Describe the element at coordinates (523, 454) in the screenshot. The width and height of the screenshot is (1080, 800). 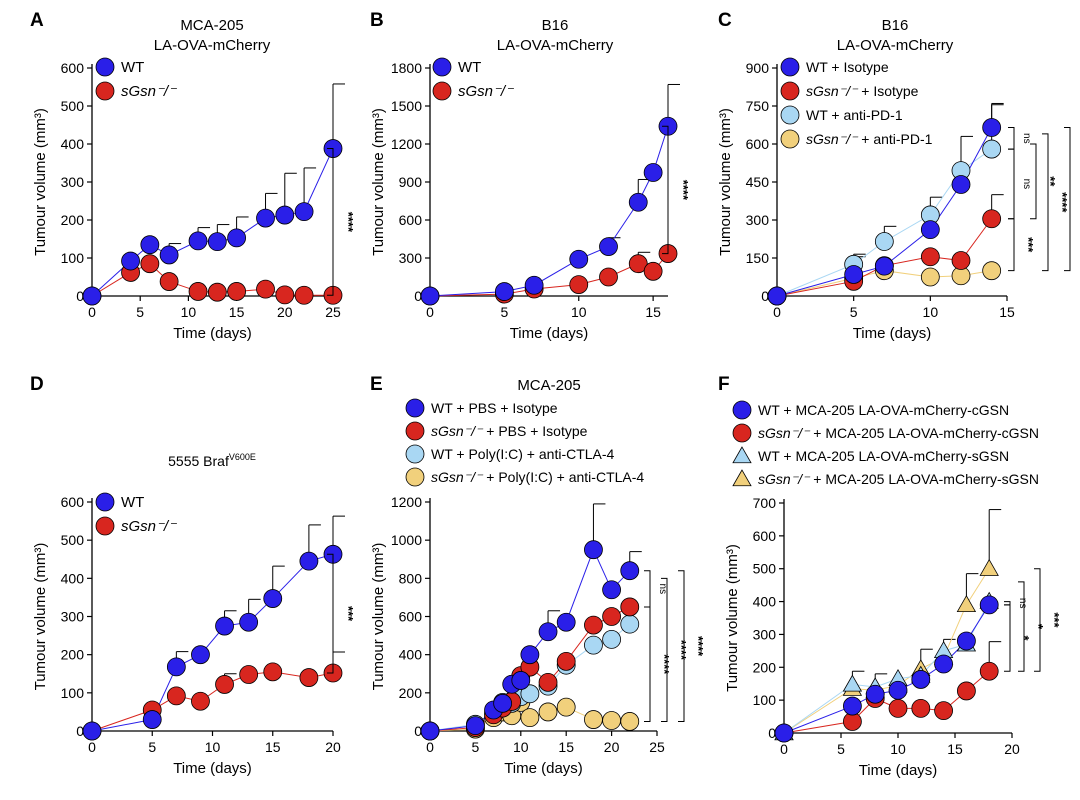
I see `legend-label: WT + Poly(I:C) + anti-CTLA-4` at that location.